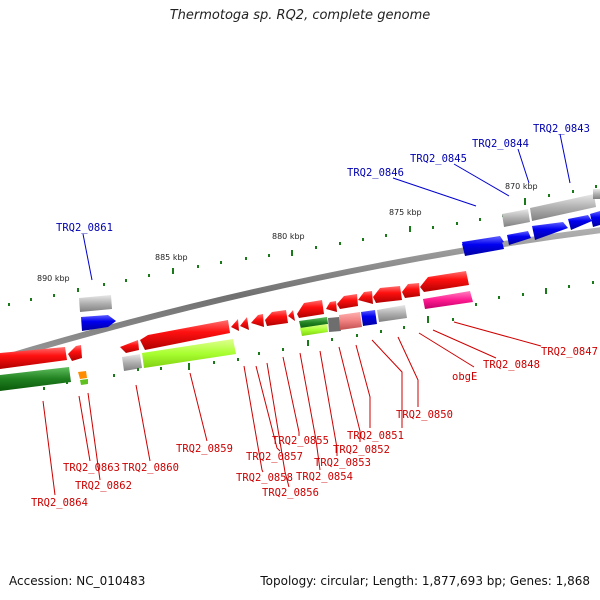 This screenshot has width=600, height=600. I want to click on gene-label-trq2-0851: TRQ2_0851, so click(375, 436).